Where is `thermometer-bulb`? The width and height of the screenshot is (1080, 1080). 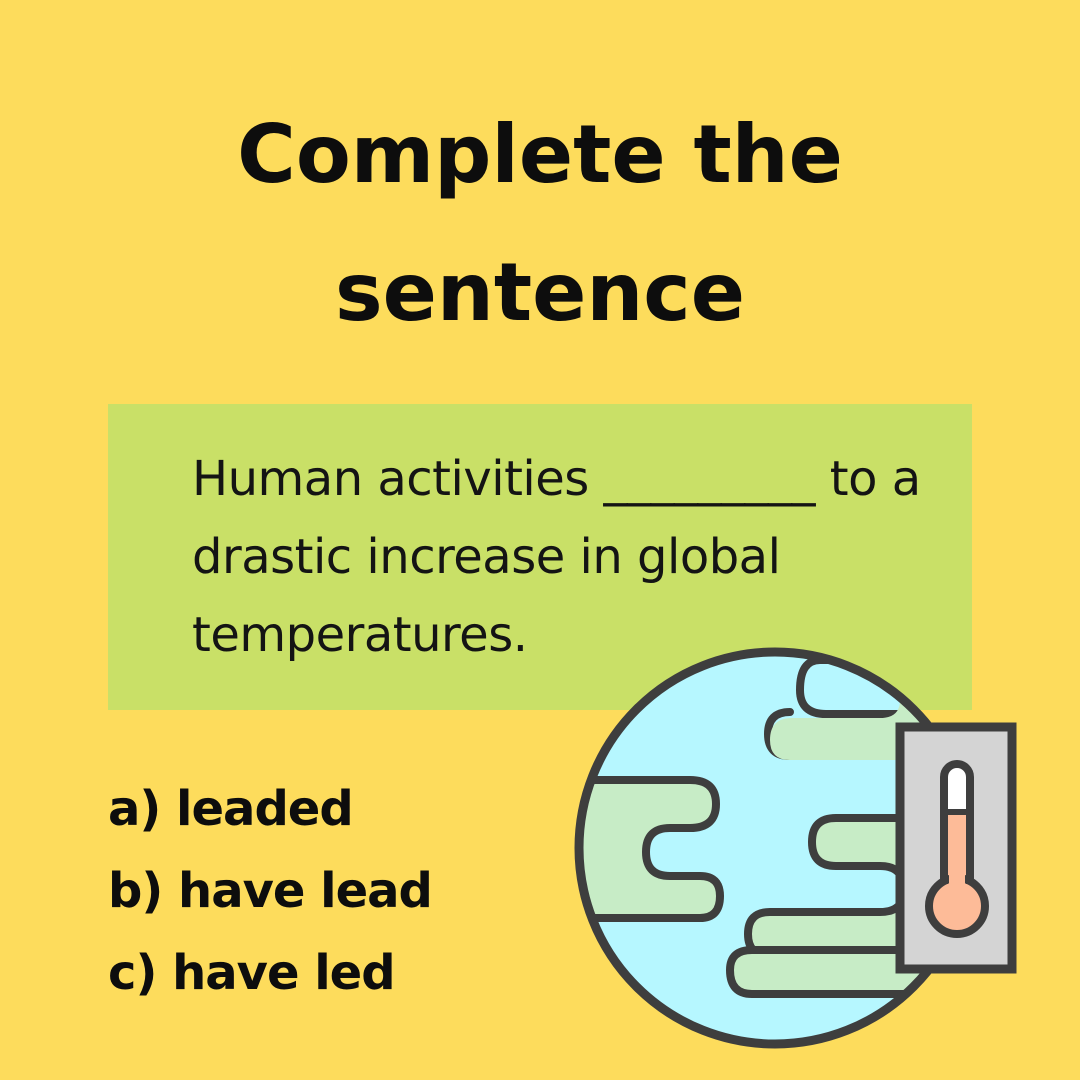 thermometer-bulb is located at coordinates (957, 906).